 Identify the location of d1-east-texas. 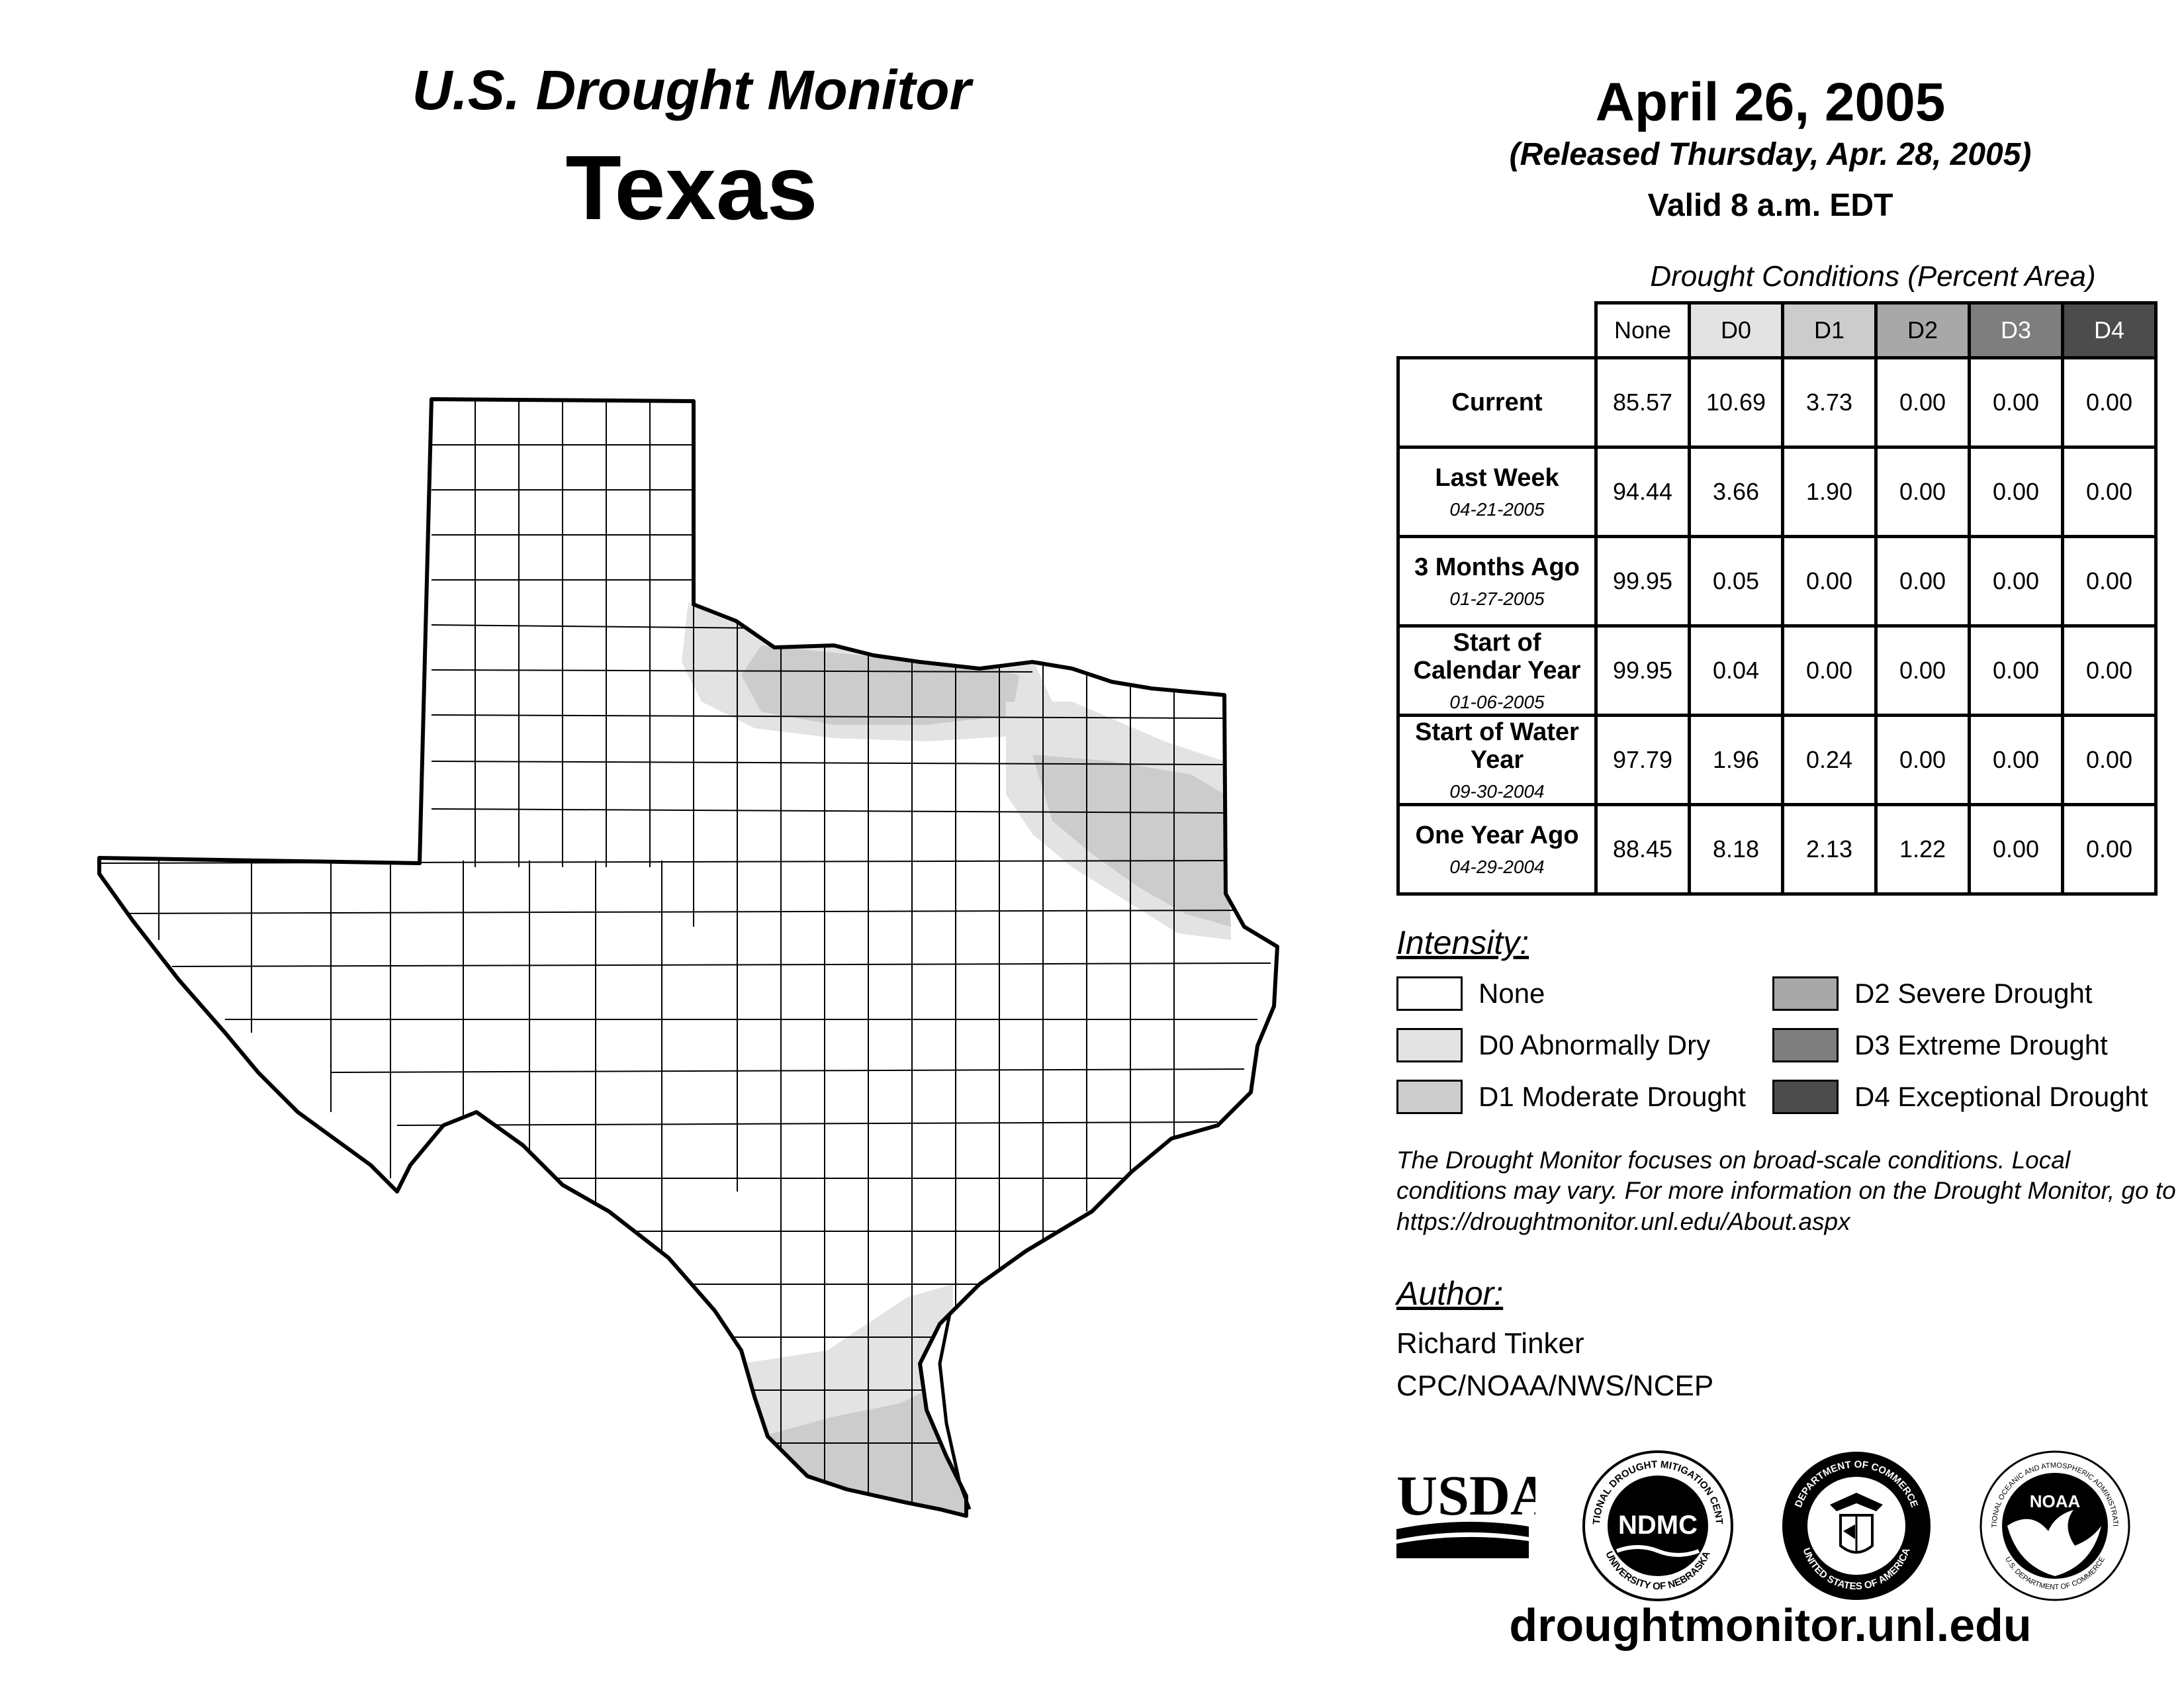
(1131, 841).